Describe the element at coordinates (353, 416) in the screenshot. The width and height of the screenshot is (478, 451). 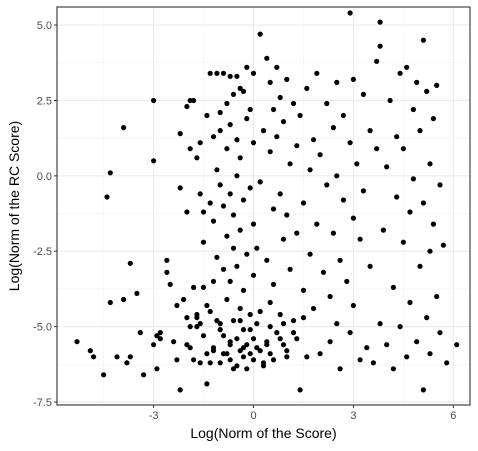
I see `x-tick-label: 3` at that location.